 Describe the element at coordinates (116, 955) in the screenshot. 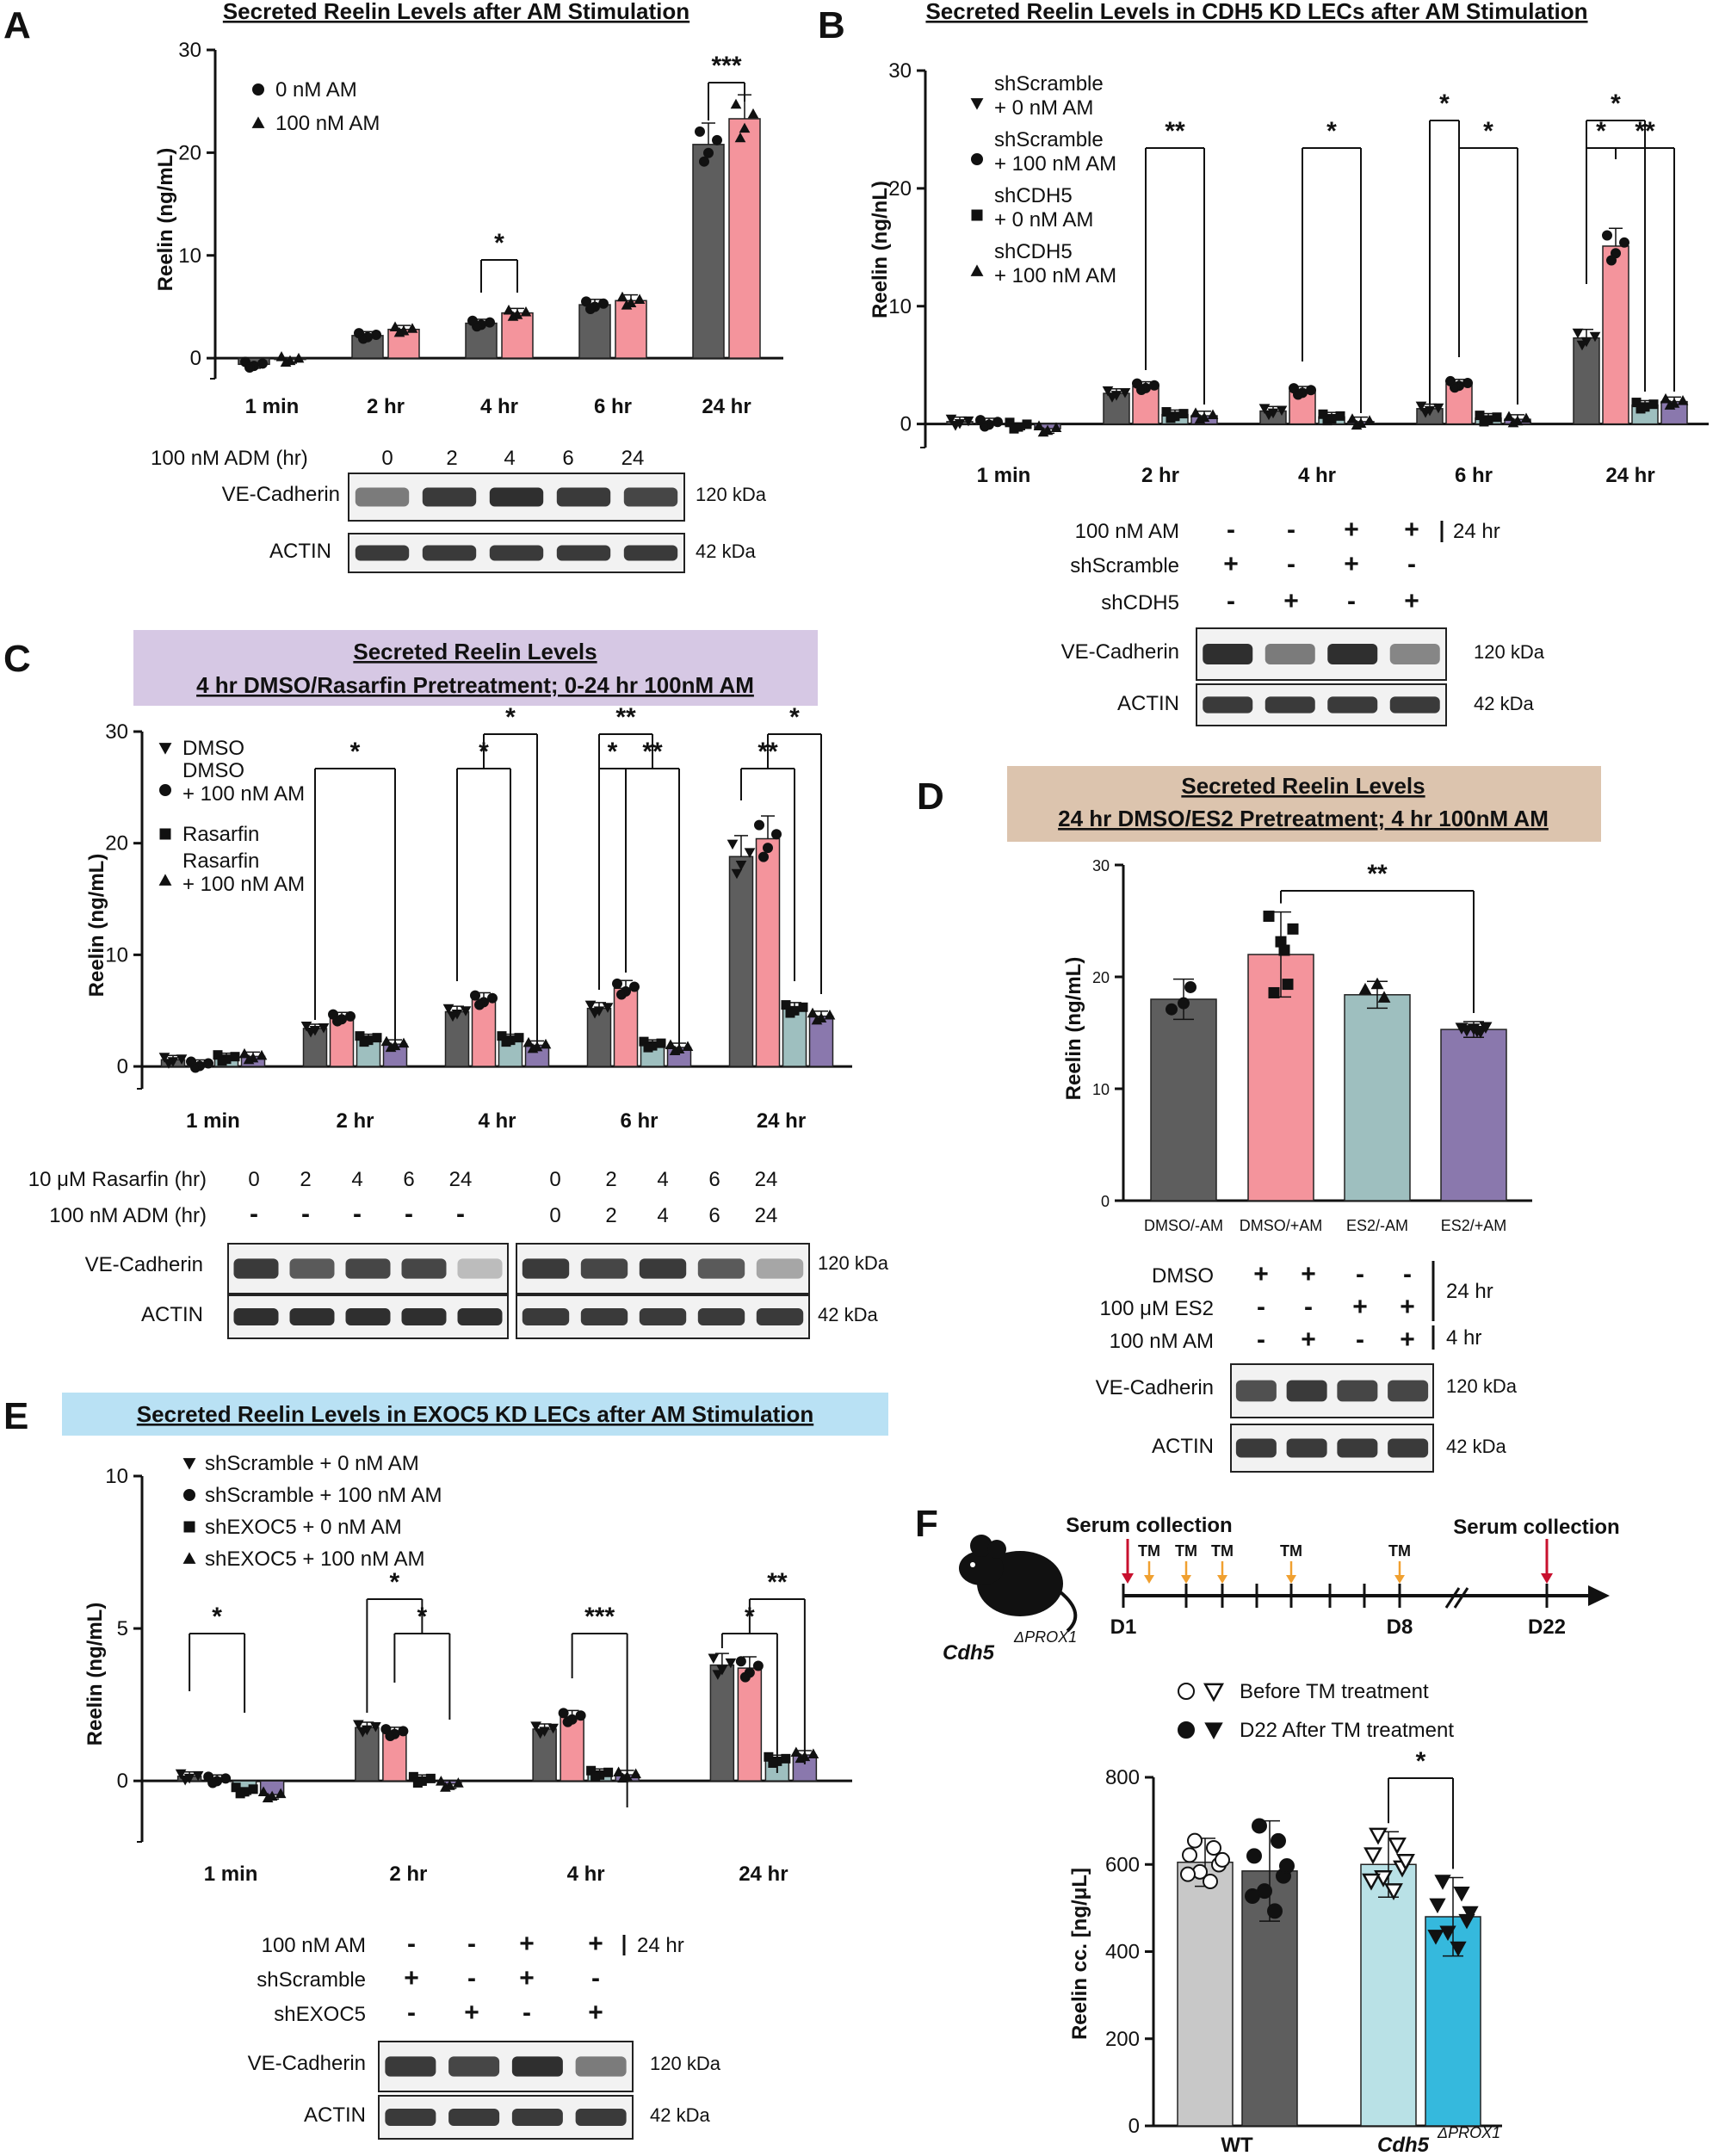

I see `panel-c-ytick-label: 10` at that location.